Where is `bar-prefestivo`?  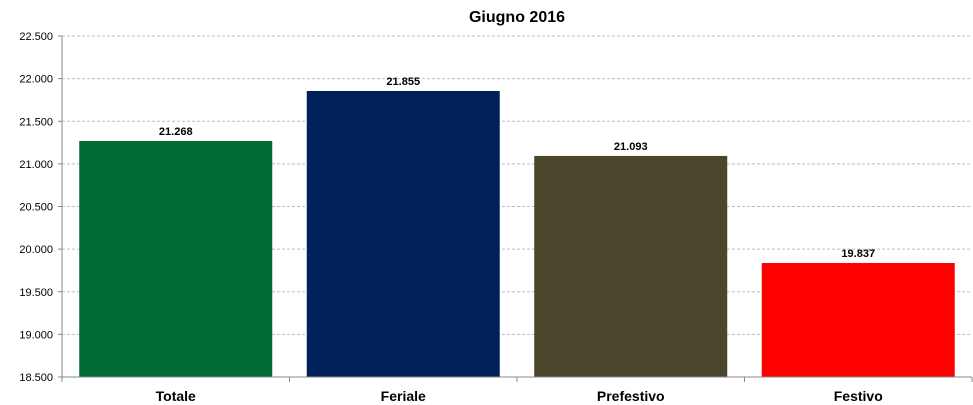
bar-prefestivo is located at coordinates (631, 266).